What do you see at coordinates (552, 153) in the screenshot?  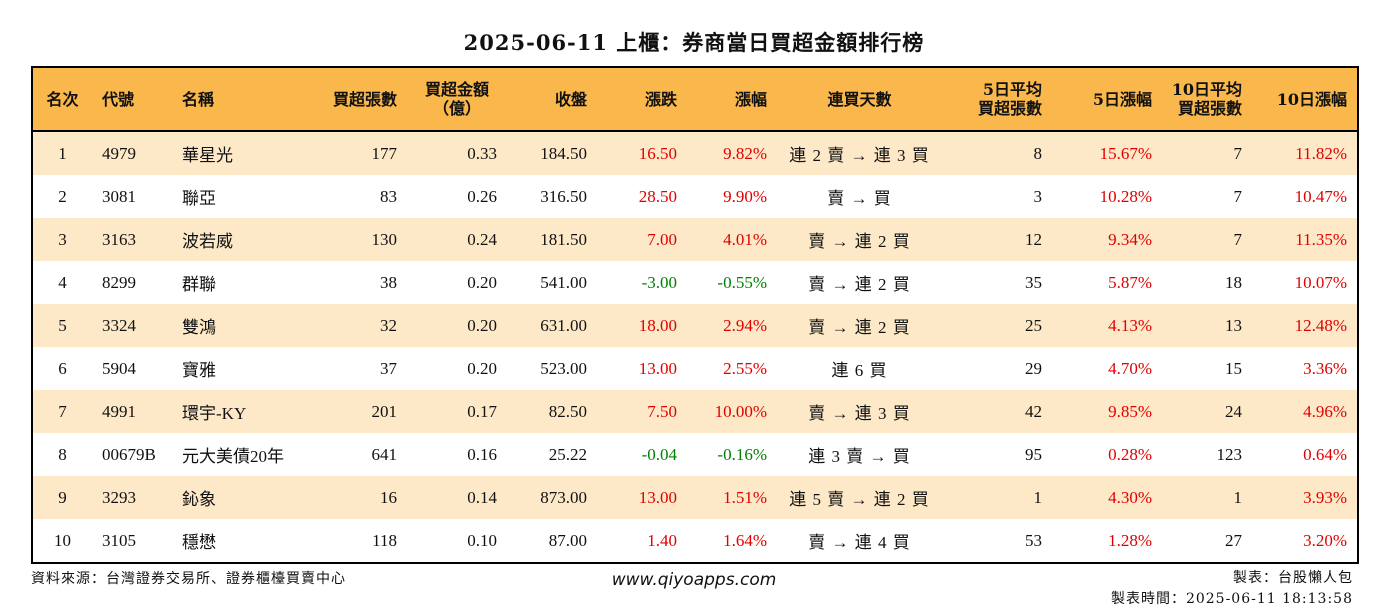 I see `cell-close: 184.50` at bounding box center [552, 153].